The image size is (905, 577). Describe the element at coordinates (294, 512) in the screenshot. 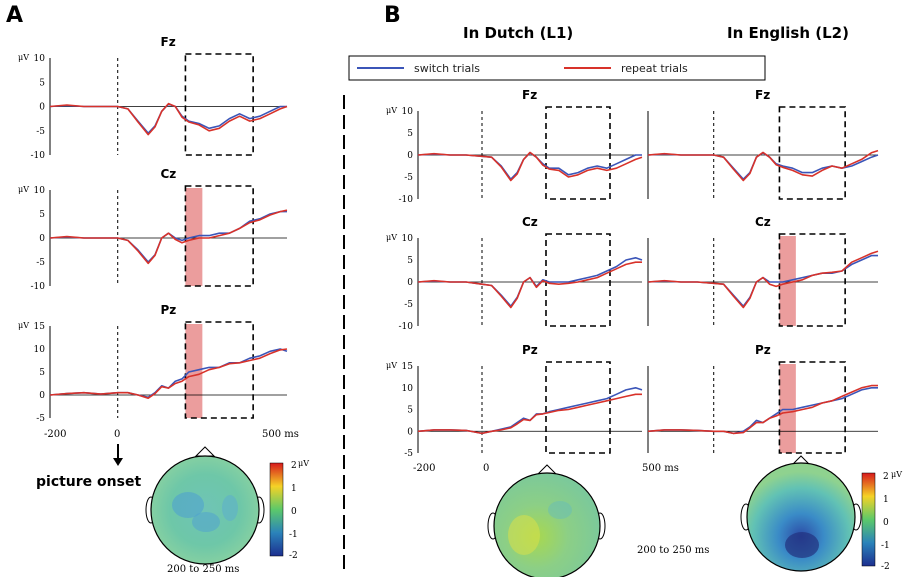

I see `colorbar-a-tick-0: 0` at that location.